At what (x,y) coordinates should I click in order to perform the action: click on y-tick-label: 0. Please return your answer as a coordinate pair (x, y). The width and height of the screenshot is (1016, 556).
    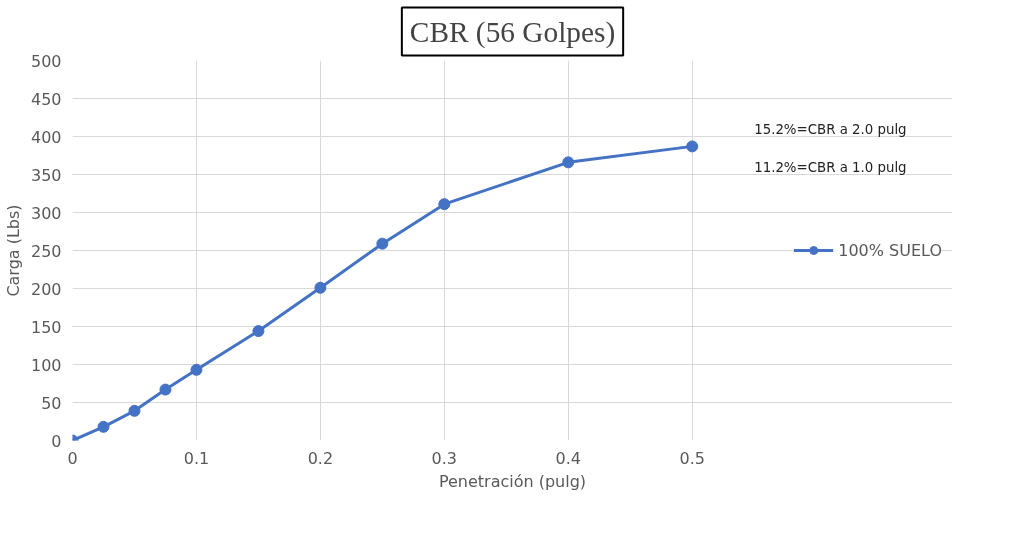
    Looking at the image, I should click on (56, 441).